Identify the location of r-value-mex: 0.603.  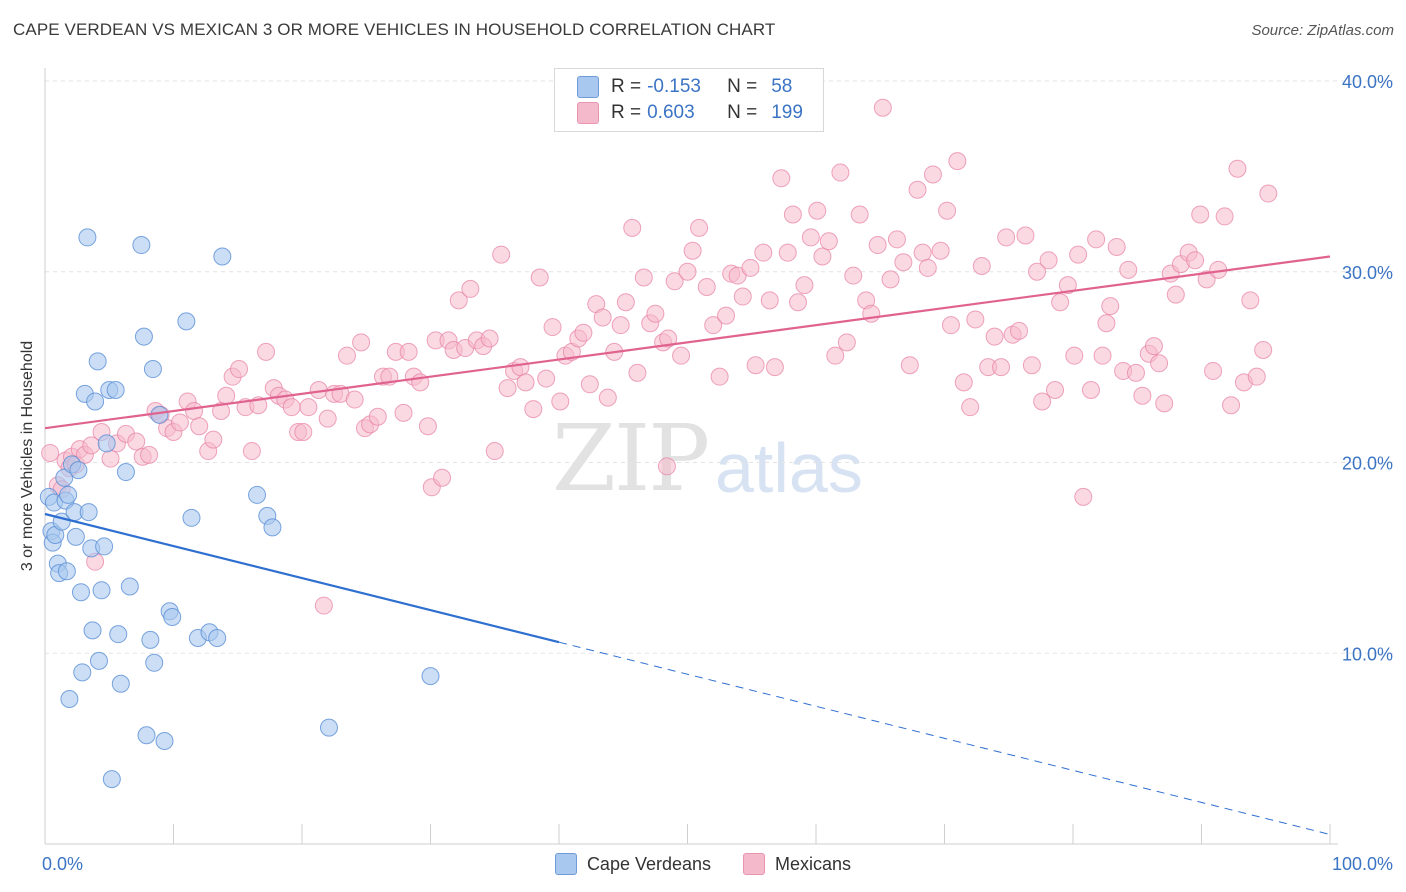
(671, 112).